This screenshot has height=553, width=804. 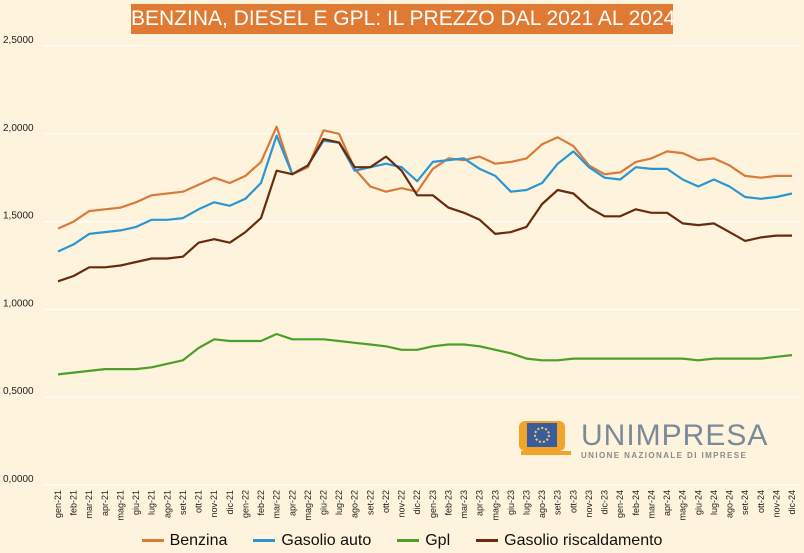 I want to click on legend-item: Gasolio riscaldamento, so click(x=569, y=540).